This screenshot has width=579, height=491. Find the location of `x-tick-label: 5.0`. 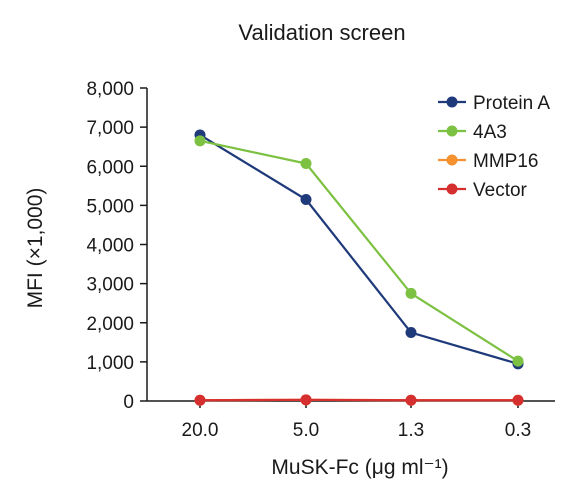

x-tick-label: 5.0 is located at coordinates (306, 430).